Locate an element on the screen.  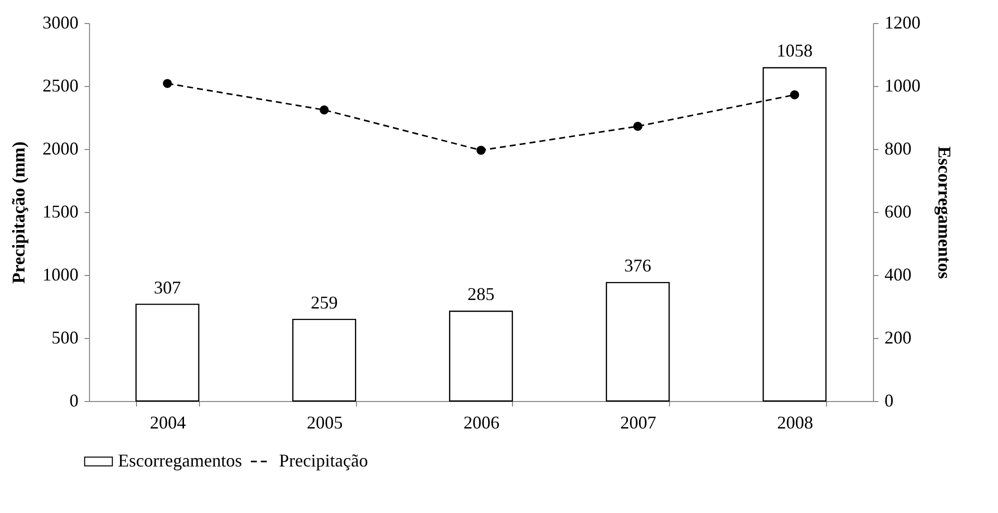
y-tick-label: 500 is located at coordinates (65, 338).